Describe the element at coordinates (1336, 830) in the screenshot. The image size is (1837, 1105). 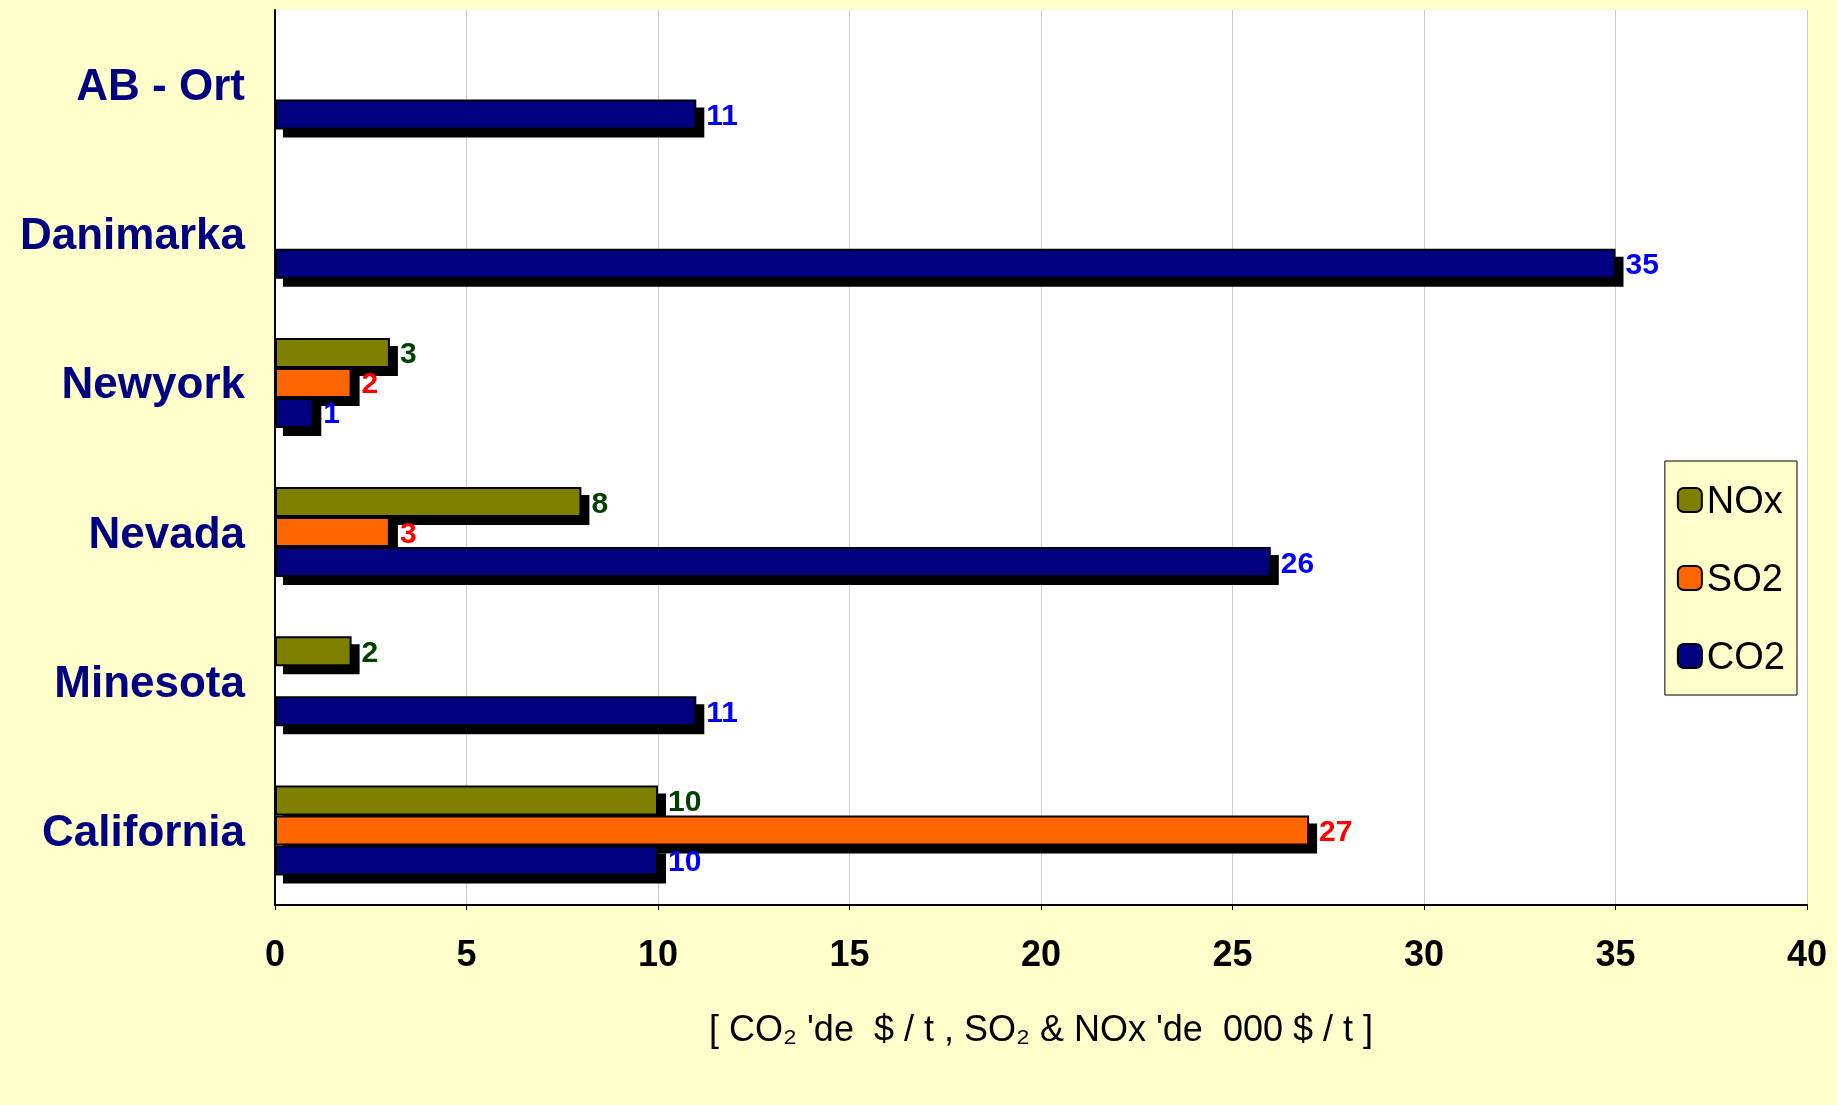
I see `data-label: 27` at that location.